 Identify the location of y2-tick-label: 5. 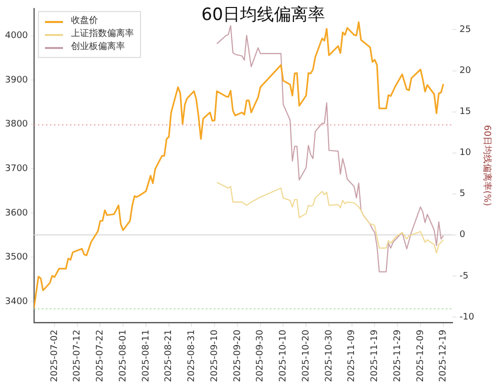
(463, 194).